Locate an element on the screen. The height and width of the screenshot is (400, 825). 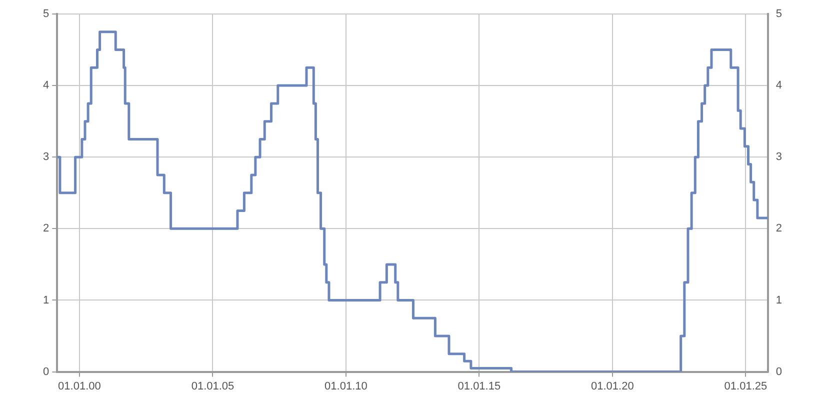
x-tick-label: 01.01.05 is located at coordinates (212, 386).